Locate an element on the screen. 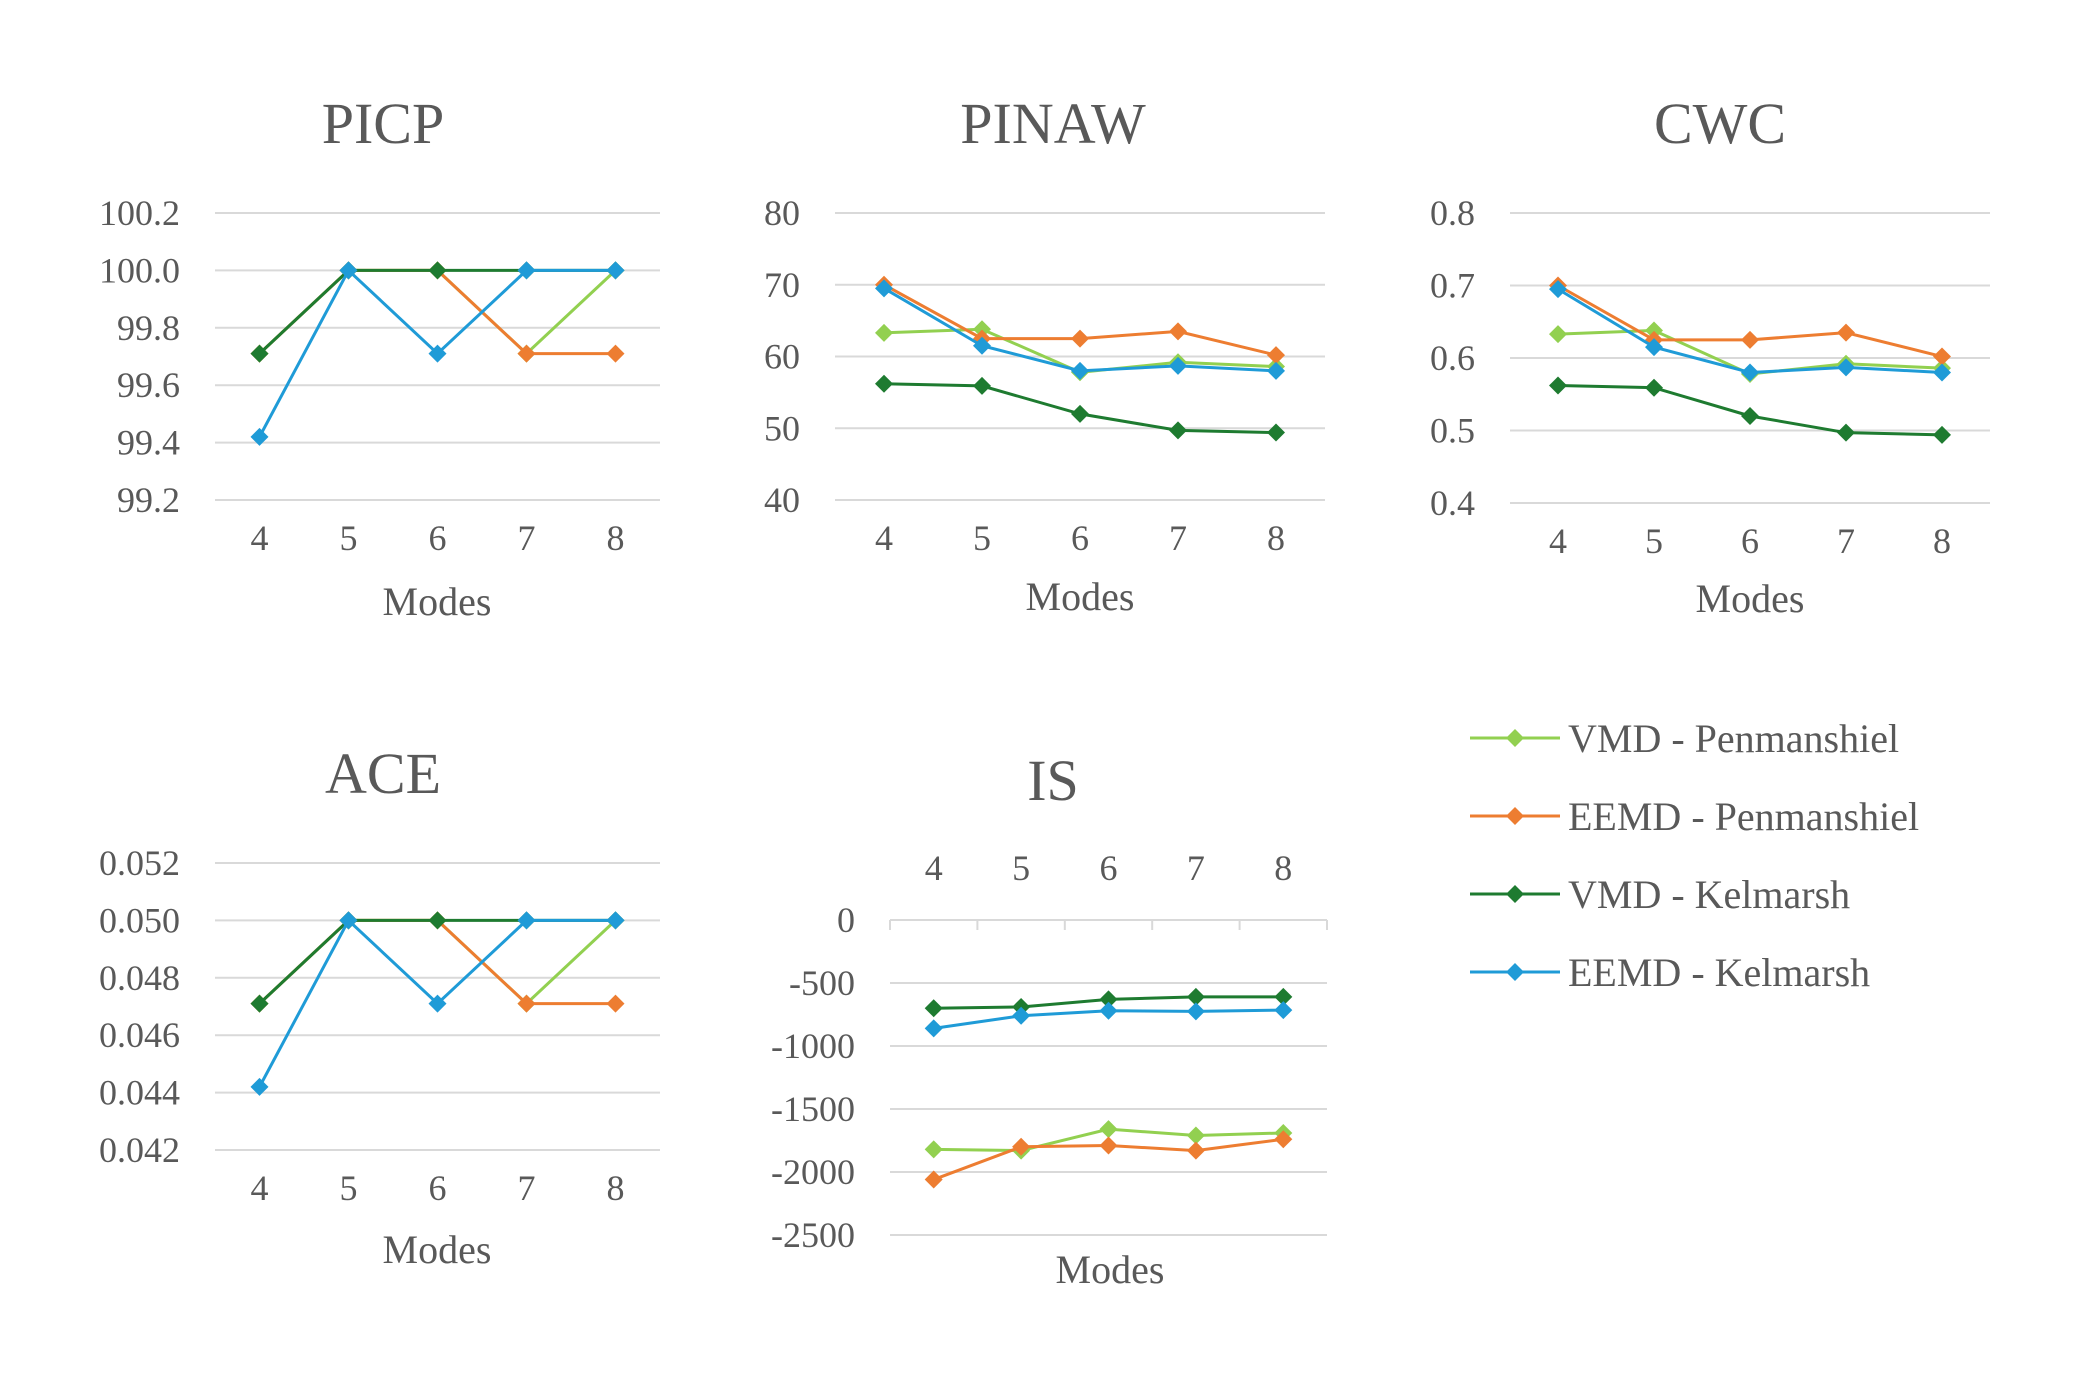  legend-item: EEMD - Kelmarsh is located at coordinates (1670, 972).